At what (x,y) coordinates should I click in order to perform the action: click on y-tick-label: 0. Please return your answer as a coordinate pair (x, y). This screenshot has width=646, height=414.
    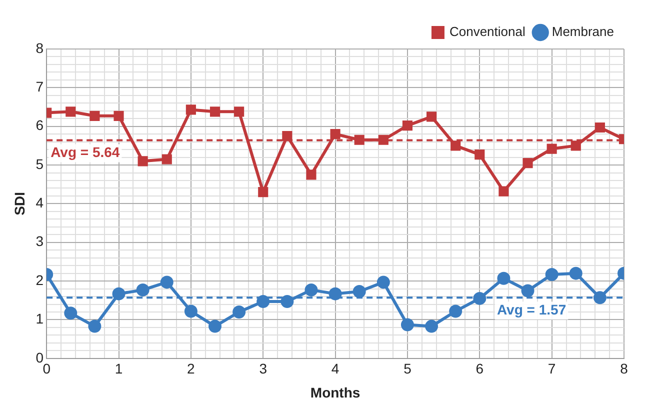
    Looking at the image, I should click on (40, 357).